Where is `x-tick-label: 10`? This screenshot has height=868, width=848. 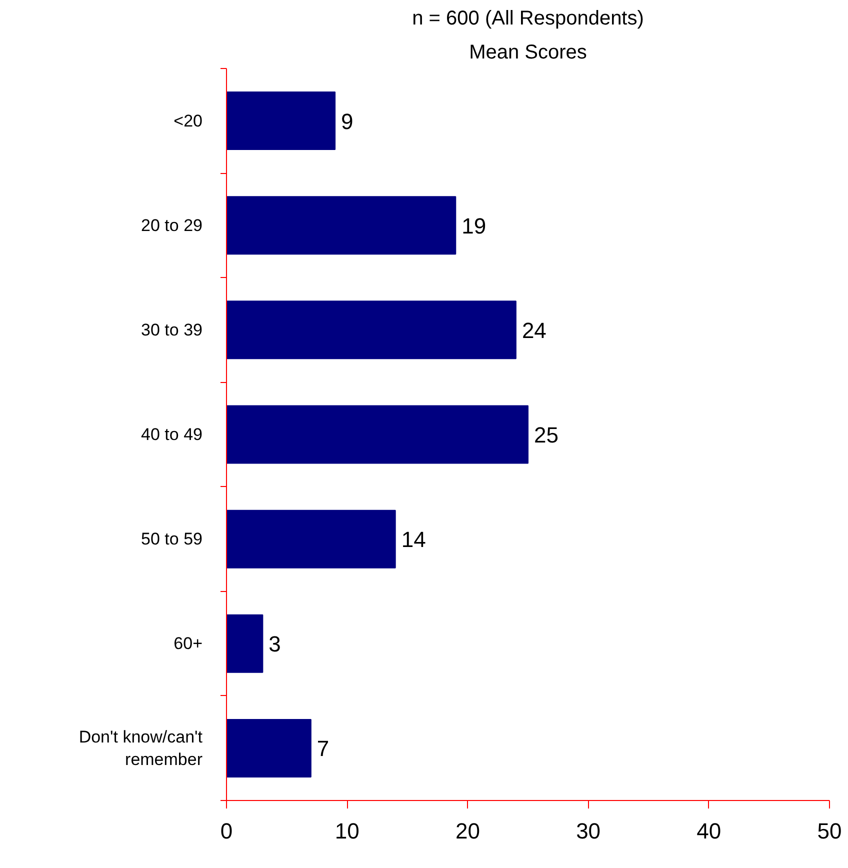 x-tick-label: 10 is located at coordinates (347, 831).